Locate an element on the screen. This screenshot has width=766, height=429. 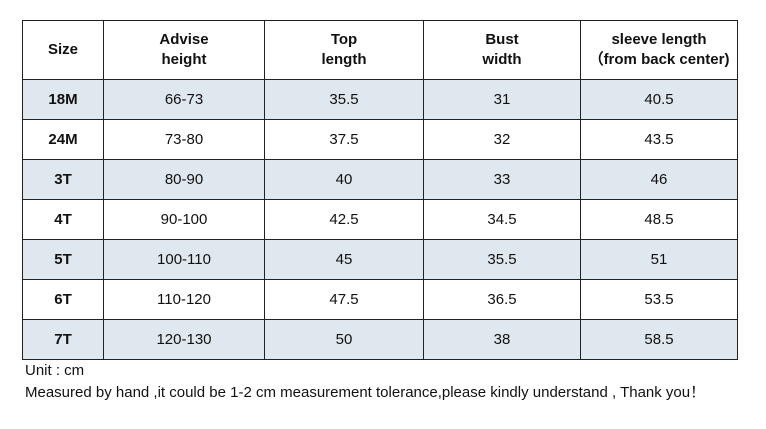
header-cell: Advise height is located at coordinates (184, 50).